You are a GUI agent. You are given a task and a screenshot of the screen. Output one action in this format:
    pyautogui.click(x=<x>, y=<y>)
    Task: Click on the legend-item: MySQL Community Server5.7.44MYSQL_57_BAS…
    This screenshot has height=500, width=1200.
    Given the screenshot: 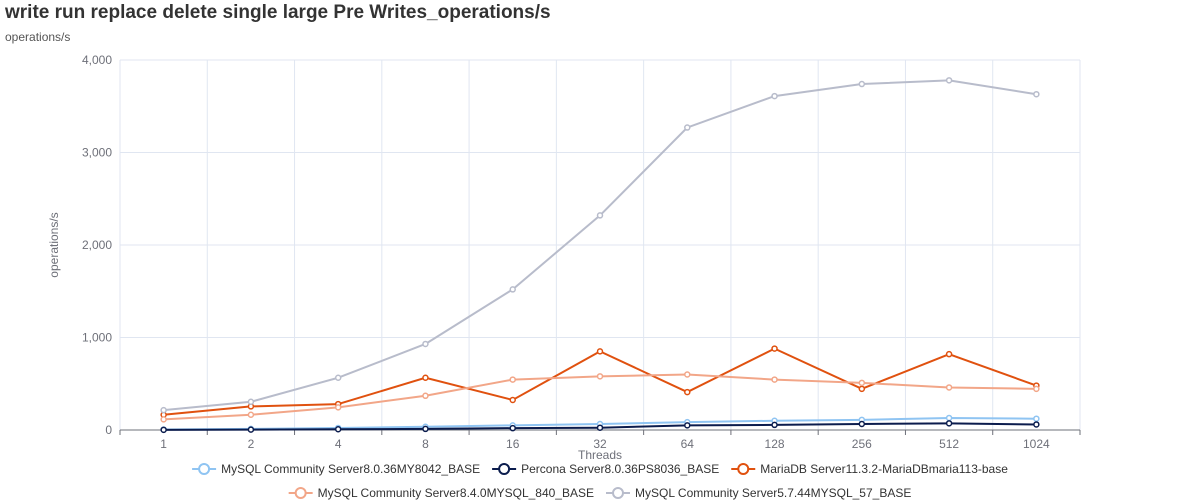 What is the action you would take?
    pyautogui.click(x=758, y=493)
    